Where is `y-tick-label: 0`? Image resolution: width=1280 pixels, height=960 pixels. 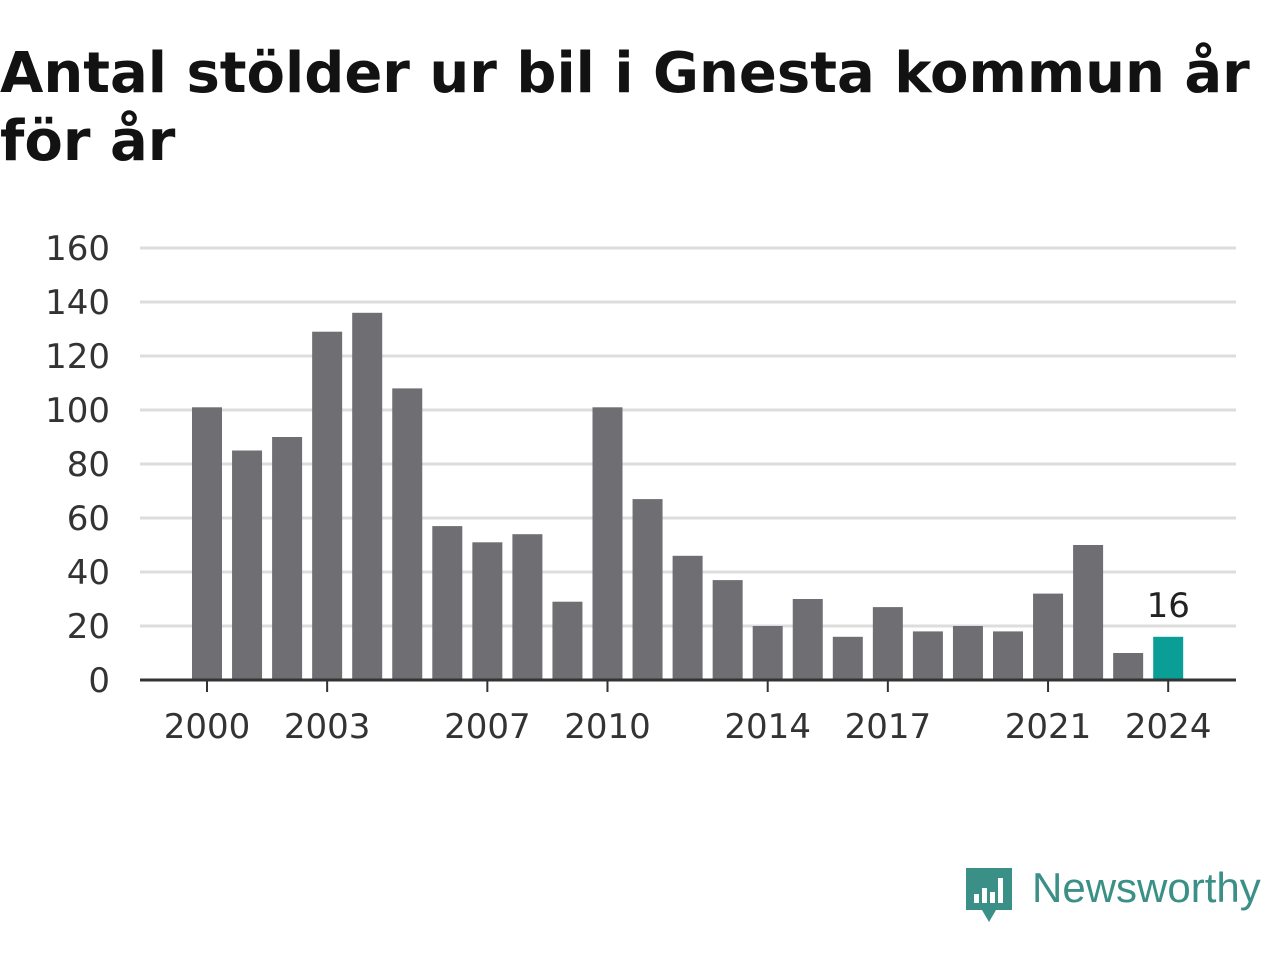
y-tick-label: 0 is located at coordinates (99, 681).